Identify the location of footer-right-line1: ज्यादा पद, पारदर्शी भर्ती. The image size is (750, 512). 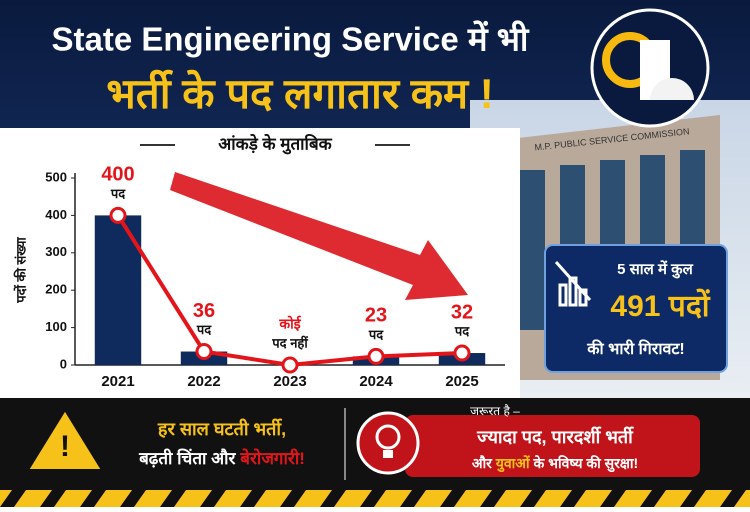
(555, 436).